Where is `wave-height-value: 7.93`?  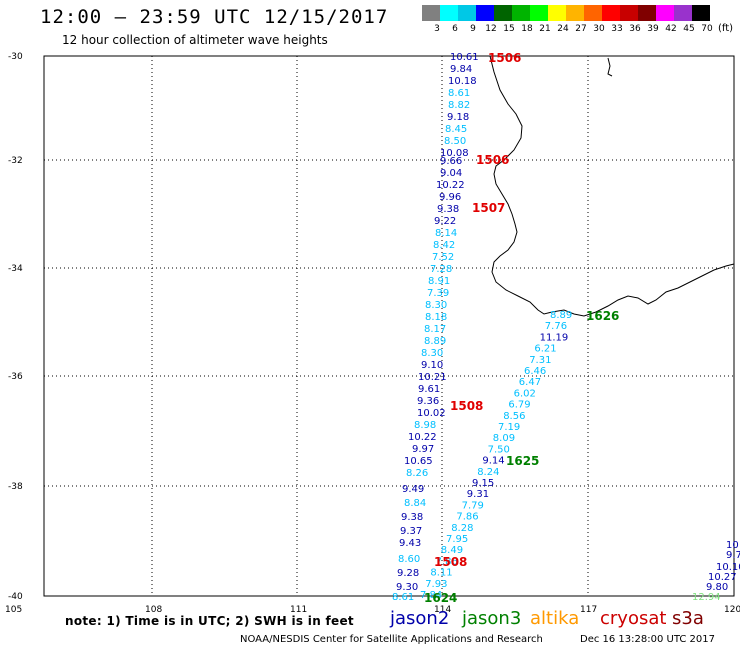
wave-height-value: 7.93 is located at coordinates (436, 584).